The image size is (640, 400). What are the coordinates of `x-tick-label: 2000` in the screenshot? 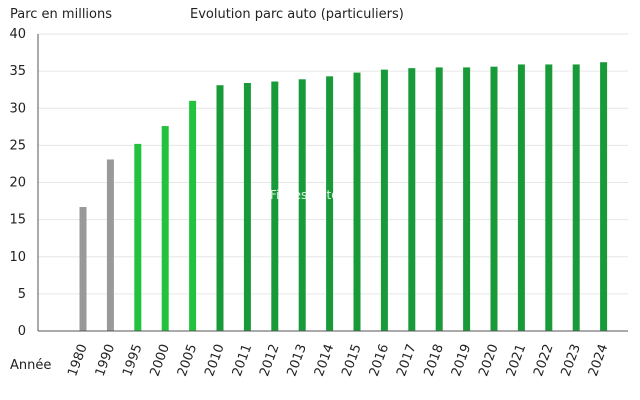 It's located at (160, 360).